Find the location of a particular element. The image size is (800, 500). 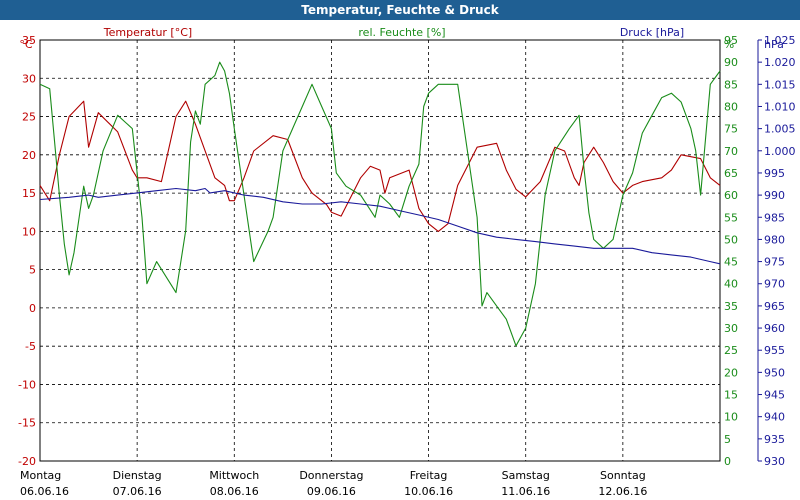

x-date-label: 06.06.16 is located at coordinates (44, 491).